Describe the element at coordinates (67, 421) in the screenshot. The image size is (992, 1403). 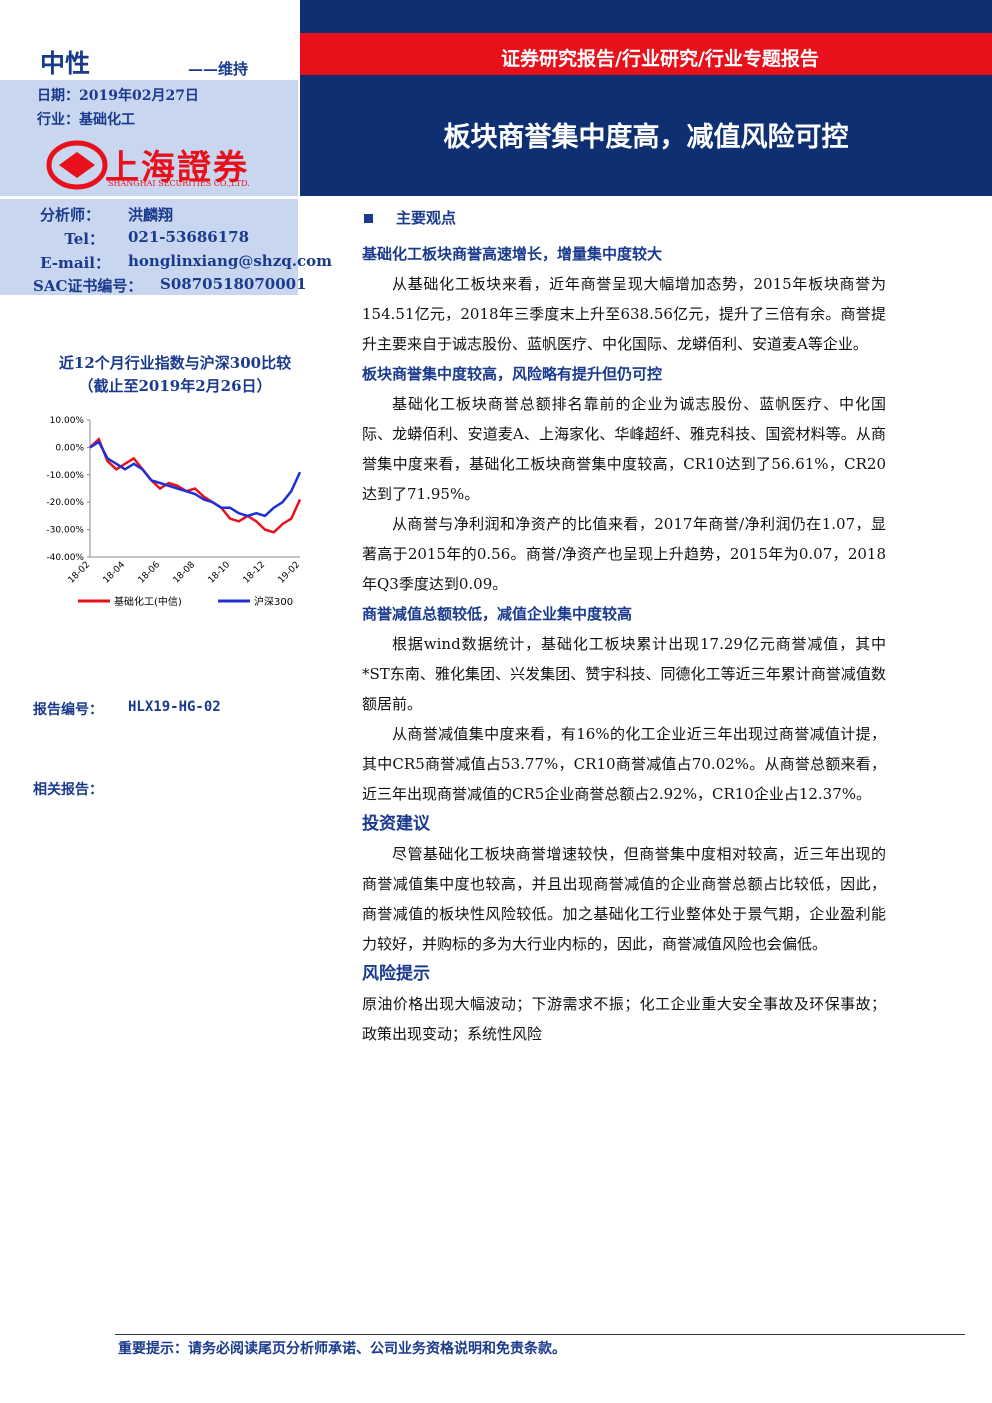
I see `y-tick-label: 10.00%` at that location.